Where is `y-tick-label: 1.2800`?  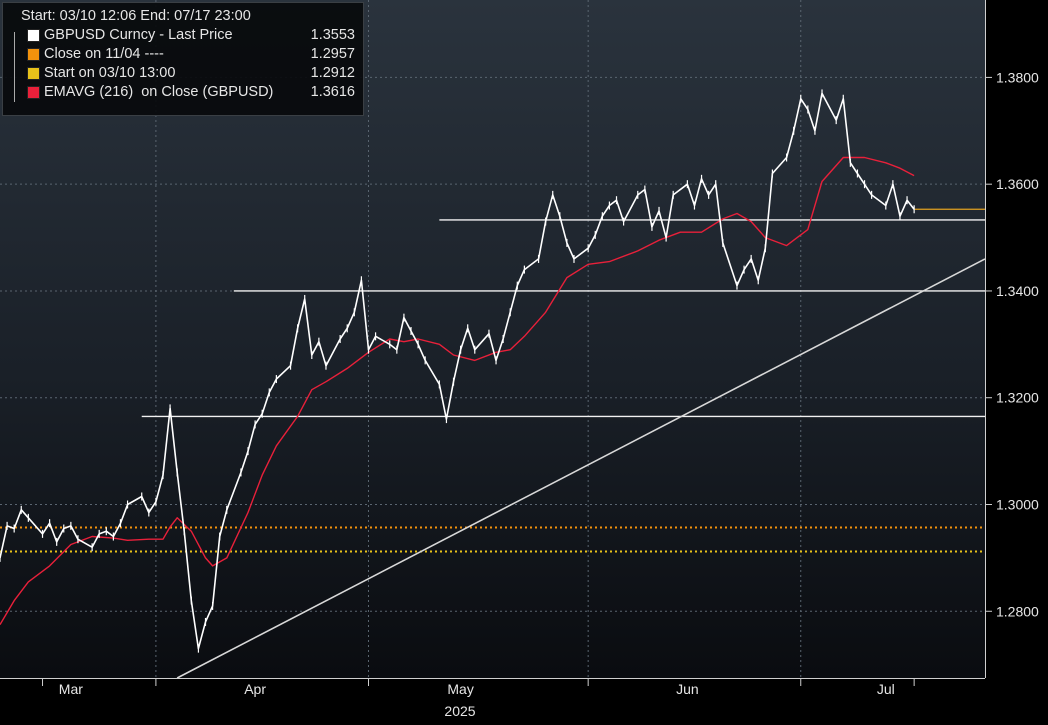 y-tick-label: 1.2800 is located at coordinates (1017, 611).